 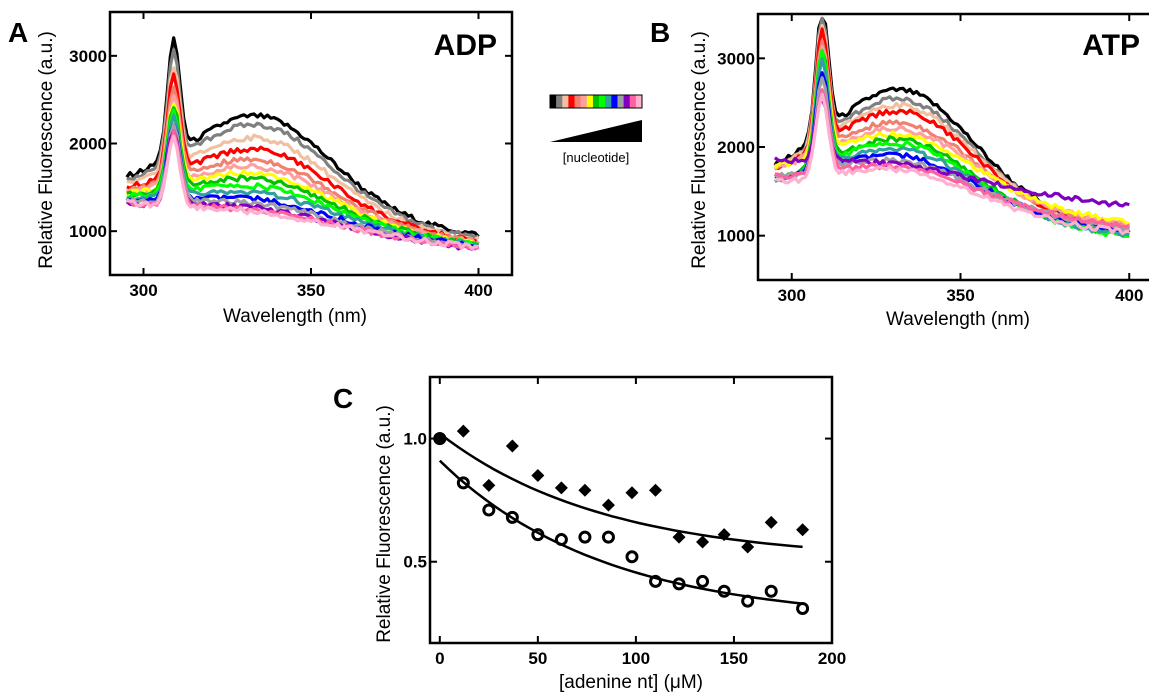 I want to click on panel-b-curves, so click(x=952, y=127).